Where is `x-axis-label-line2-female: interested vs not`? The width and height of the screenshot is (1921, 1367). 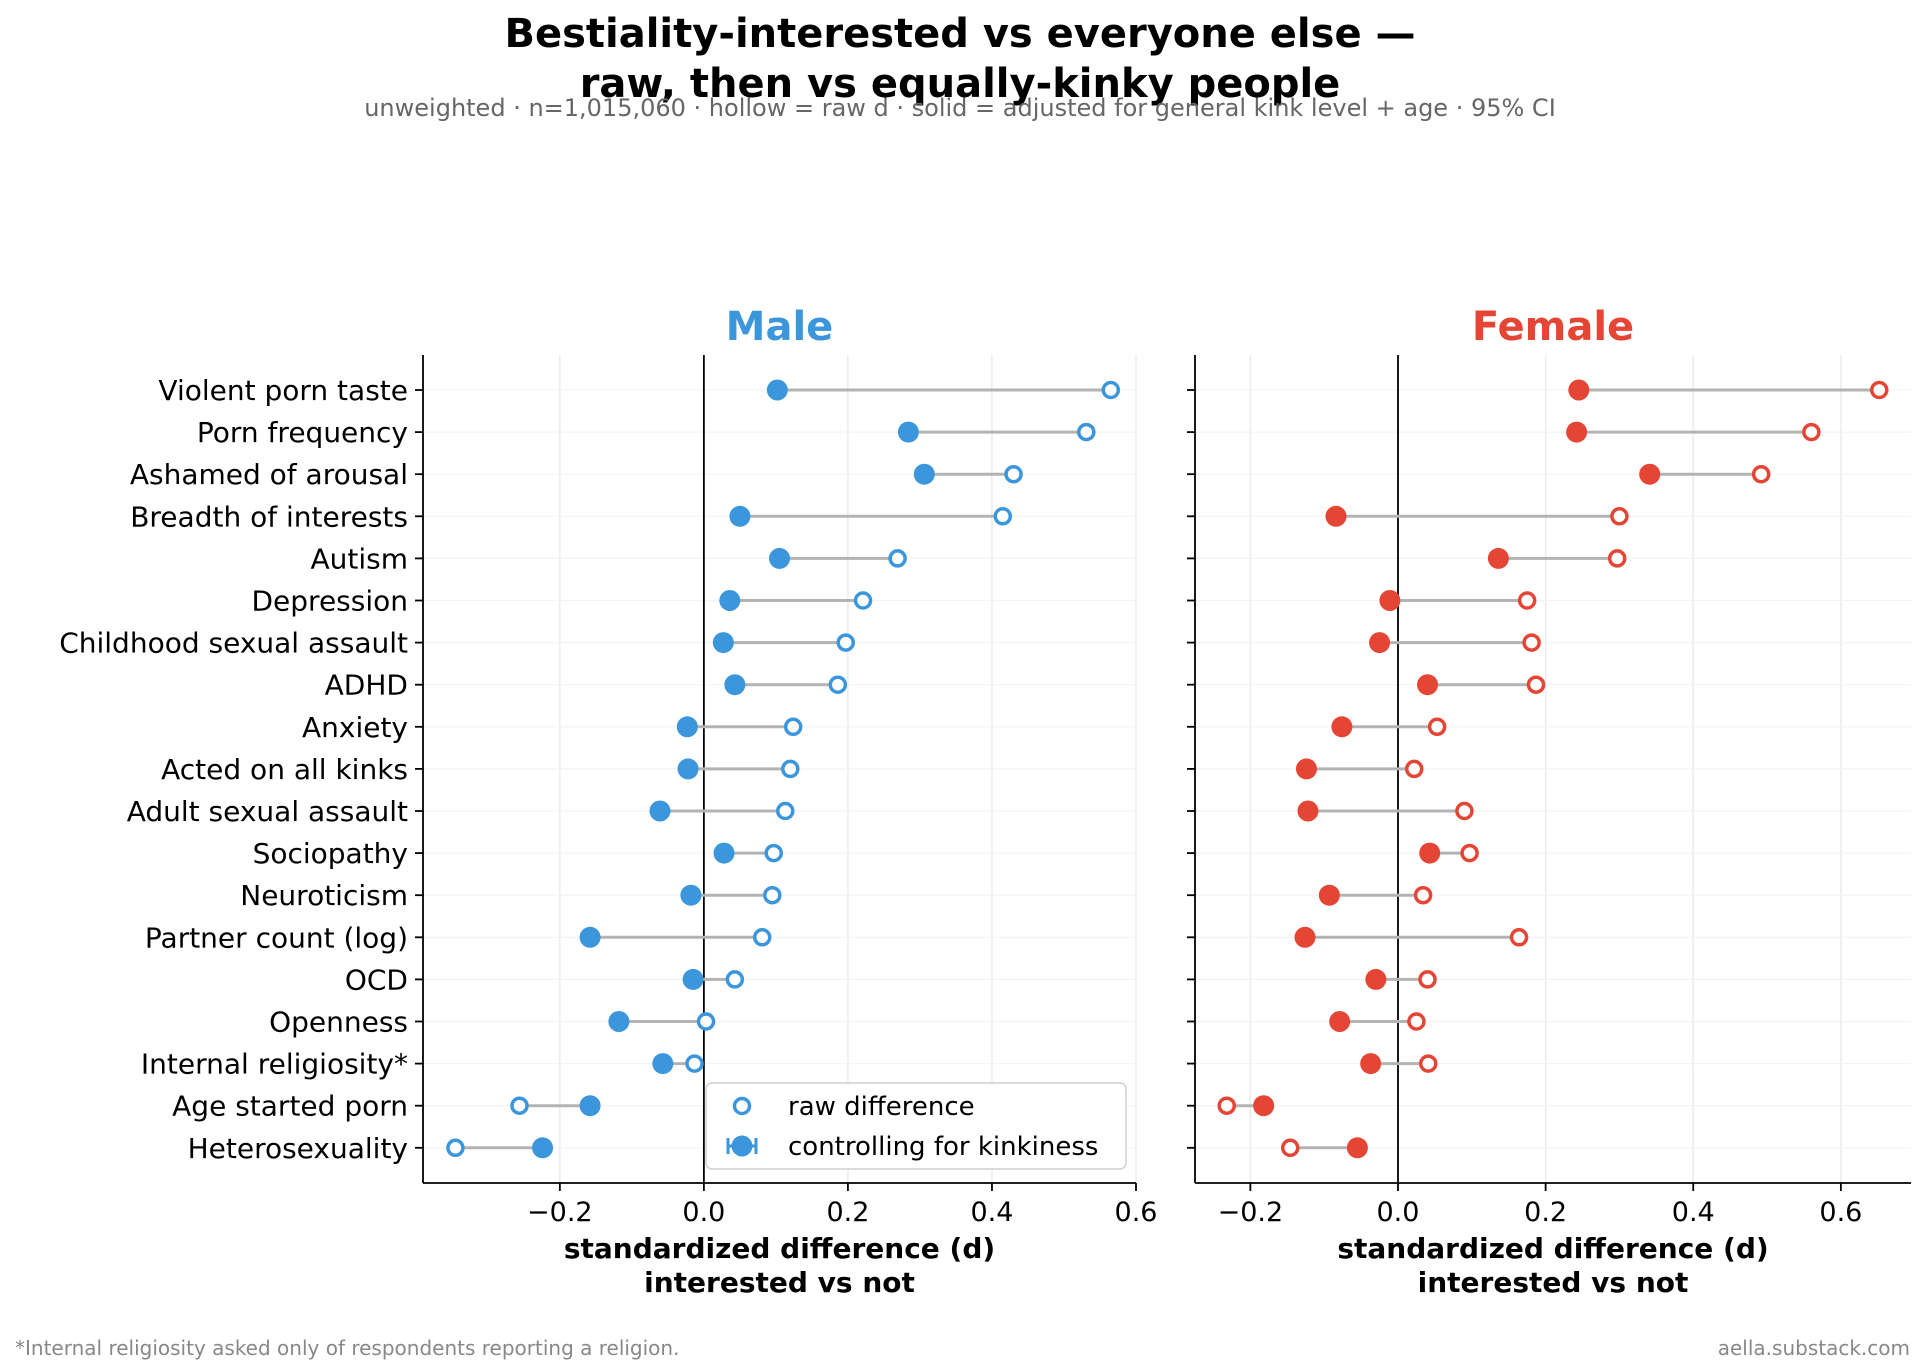 x-axis-label-line2-female: interested vs not is located at coordinates (1553, 1282).